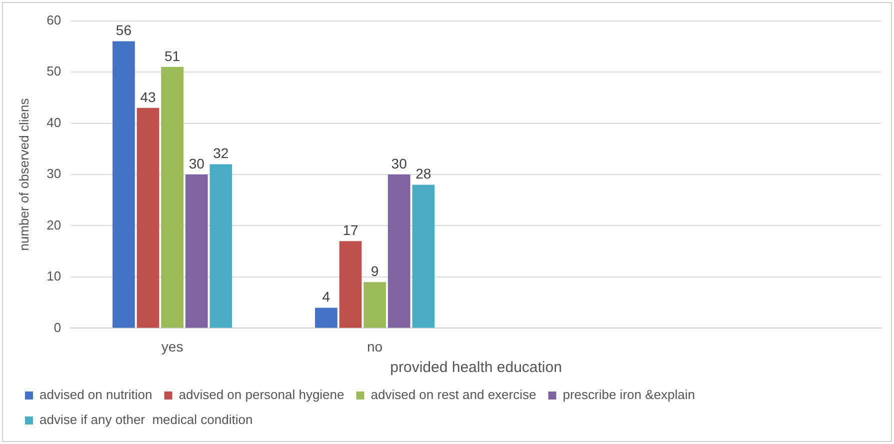  What do you see at coordinates (374, 270) in the screenshot?
I see `data-label: 9` at bounding box center [374, 270].